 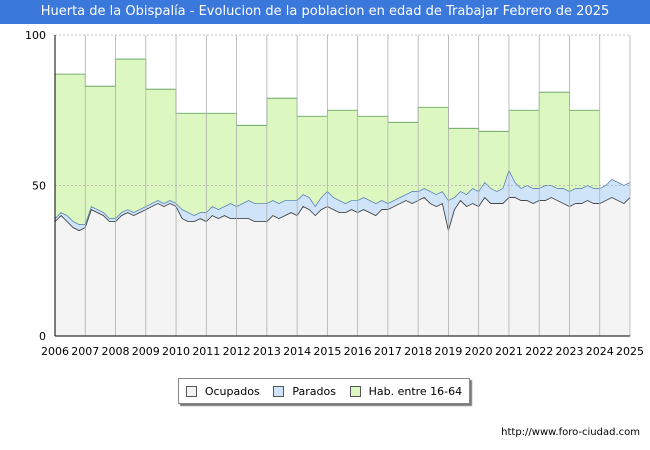 What do you see at coordinates (35, 35) in the screenshot?
I see `y-tick-label: 100` at bounding box center [35, 35].